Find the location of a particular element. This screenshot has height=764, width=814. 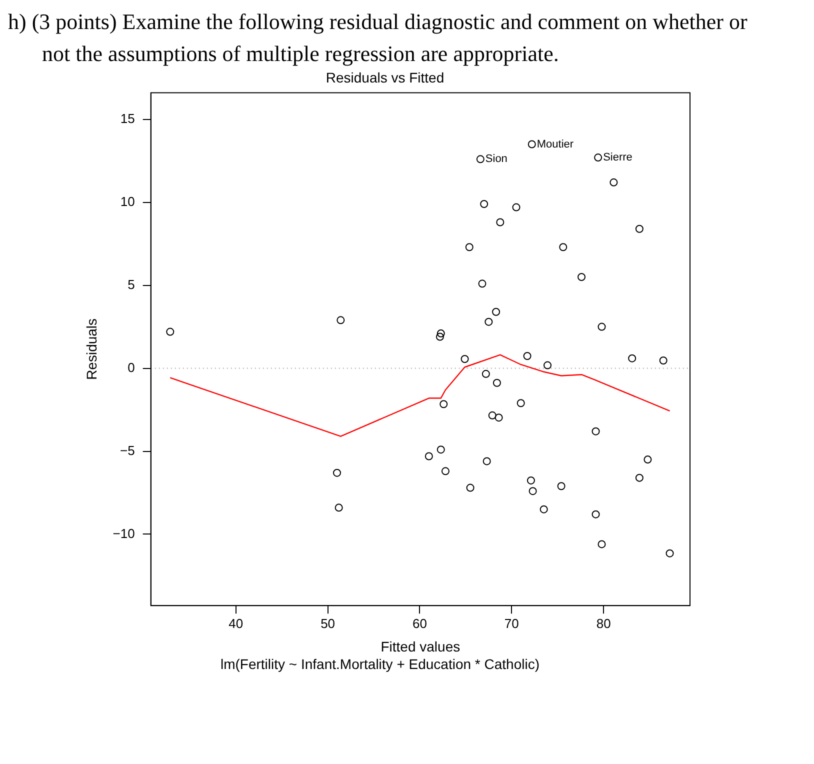

x-tick-label: 40 is located at coordinates (236, 623).